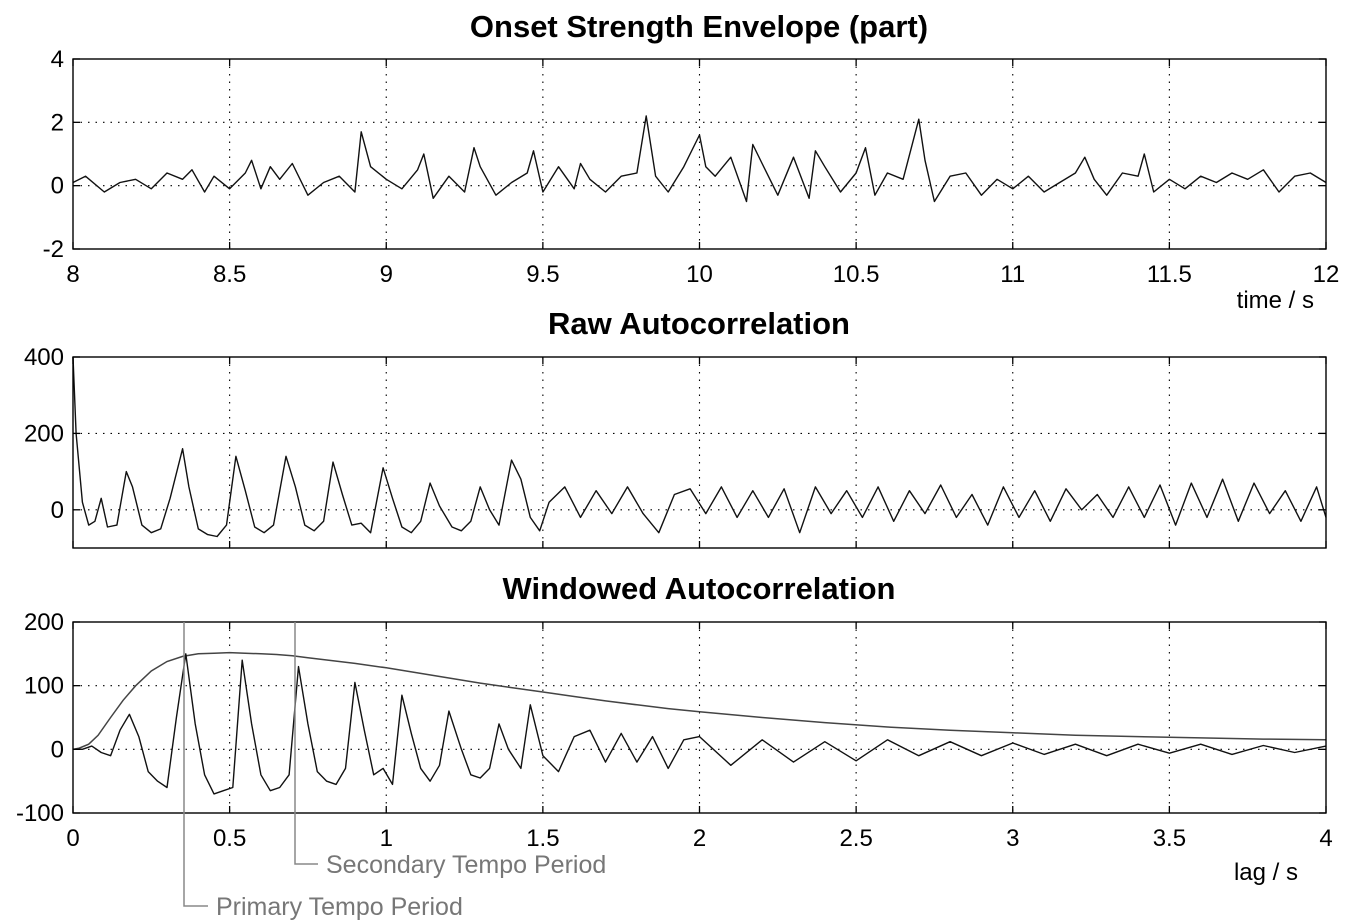 This screenshot has width=1352, height=922. Describe the element at coordinates (195, 764) in the screenshot. I see `primary-tempo-leader` at that location.